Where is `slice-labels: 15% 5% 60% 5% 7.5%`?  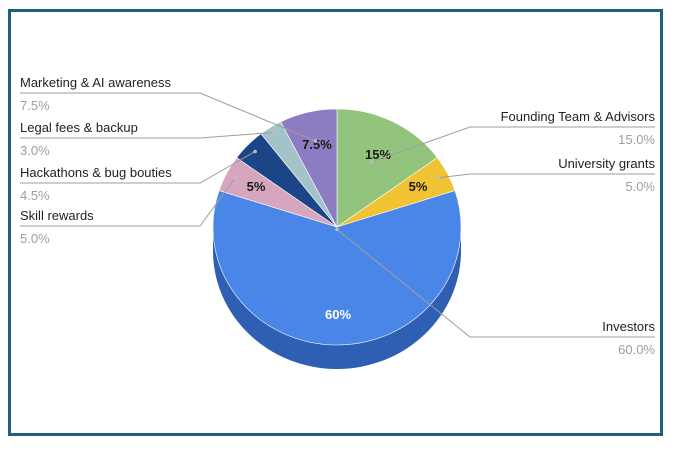
slice-labels: 15% 5% 60% 5% 7.5% is located at coordinates (337, 229).